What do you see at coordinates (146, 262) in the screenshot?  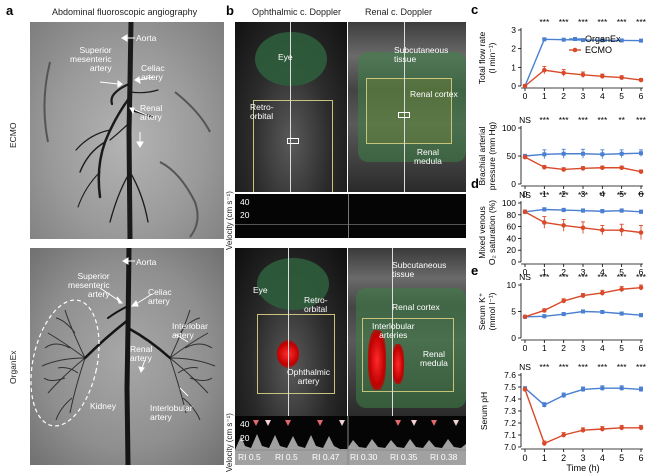 I see `organex-aorta-label: Aorta` at bounding box center [146, 262].